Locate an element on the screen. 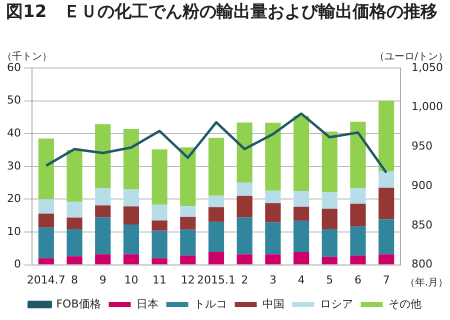  x-tick-label: 2 is located at coordinates (244, 279).